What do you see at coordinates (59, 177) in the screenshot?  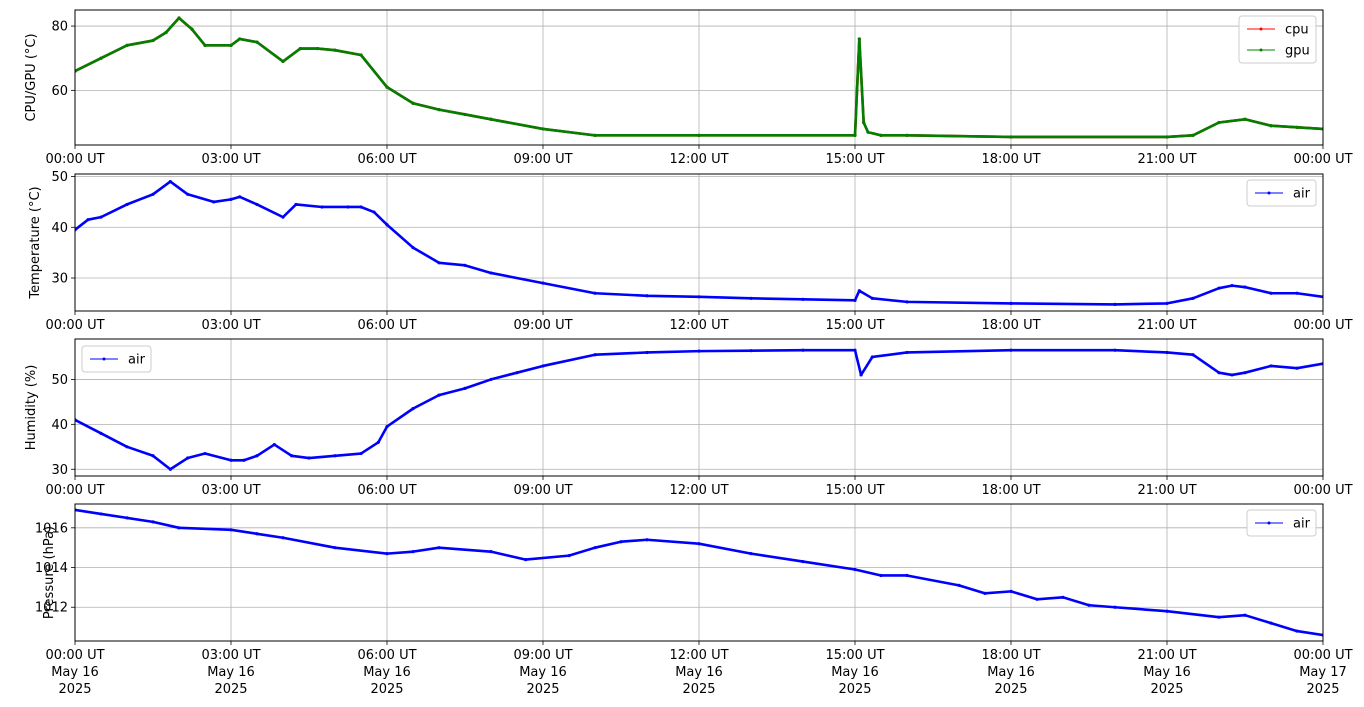 I see `y-tick-label: 50` at bounding box center [59, 177].